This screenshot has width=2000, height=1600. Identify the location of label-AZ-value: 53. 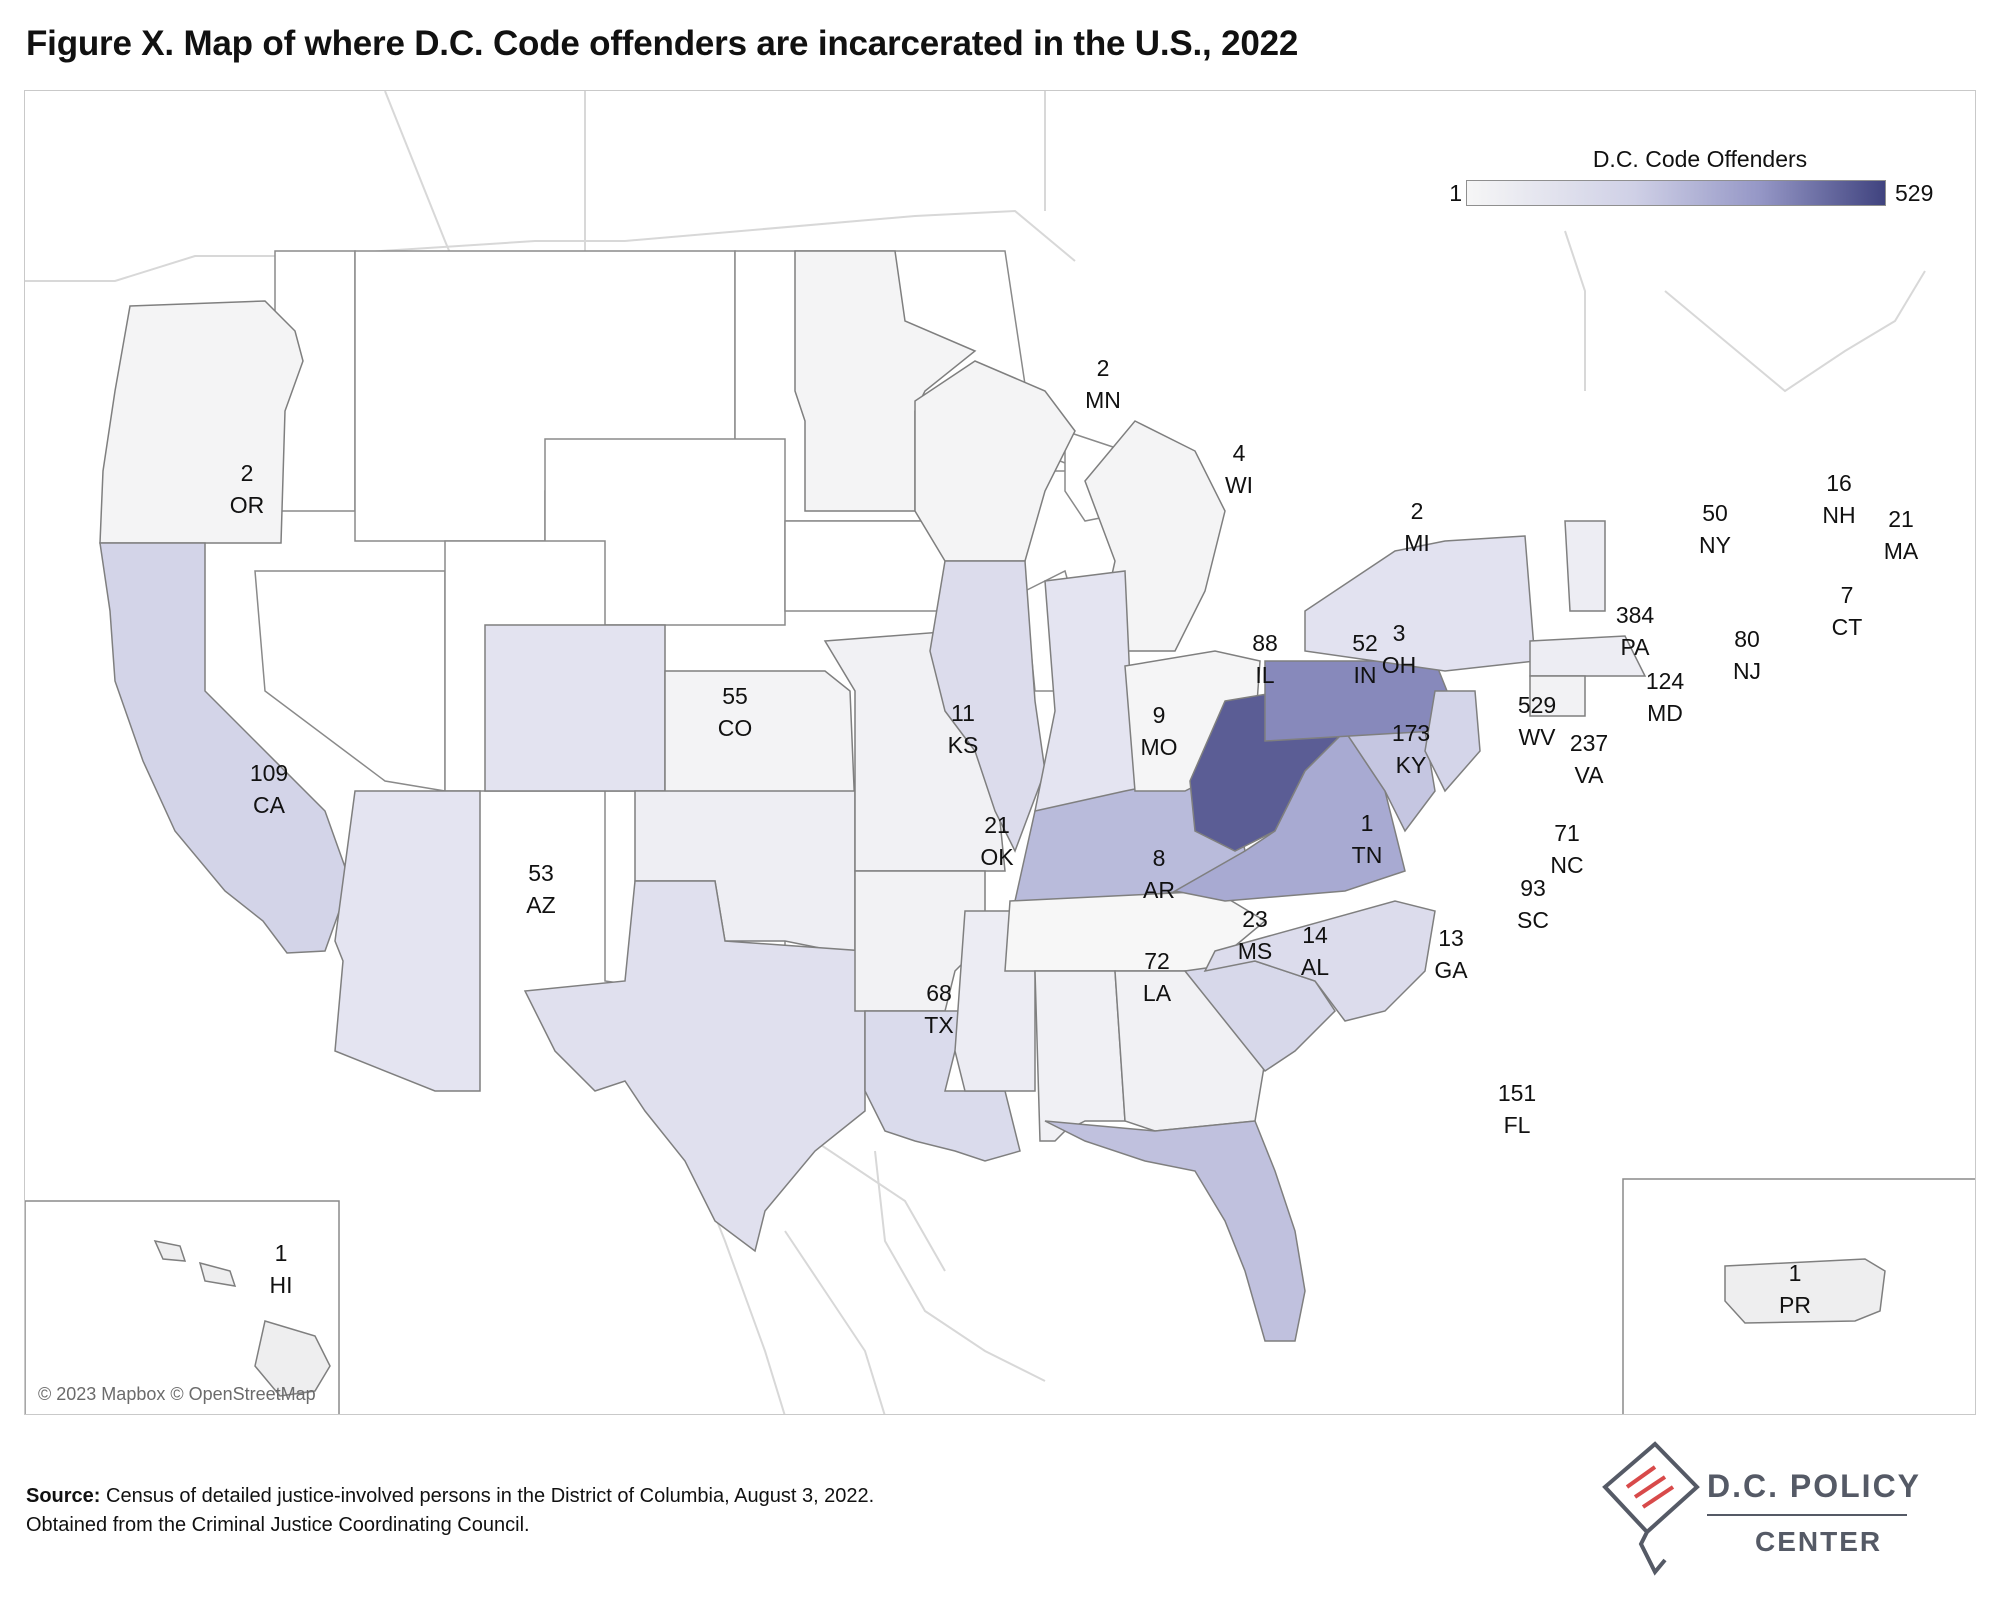
(541, 873).